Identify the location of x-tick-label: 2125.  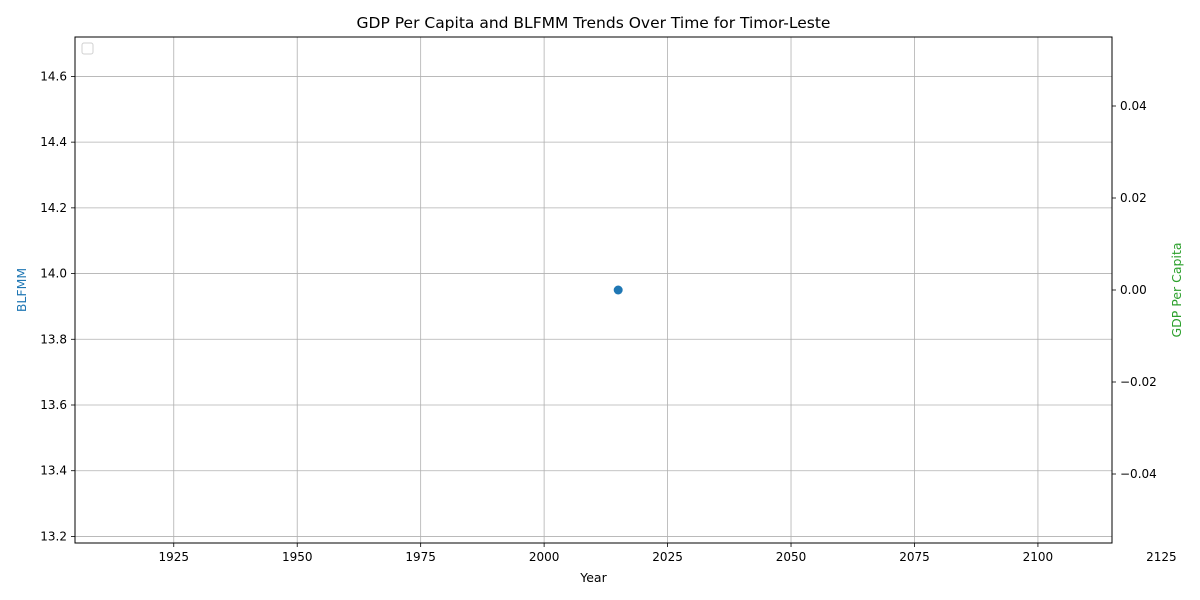
(1161, 557).